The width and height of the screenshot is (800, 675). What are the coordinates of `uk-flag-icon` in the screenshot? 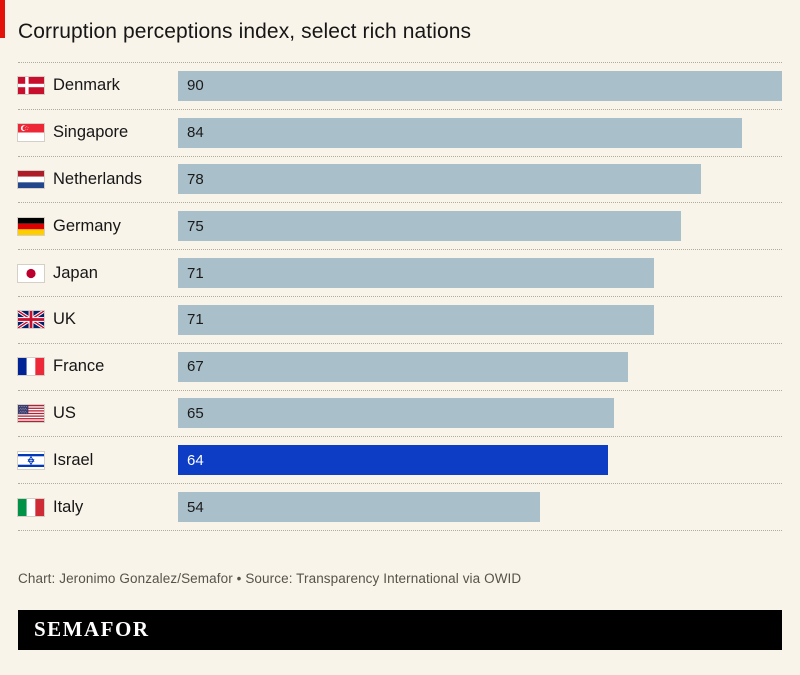 It's located at (31, 320).